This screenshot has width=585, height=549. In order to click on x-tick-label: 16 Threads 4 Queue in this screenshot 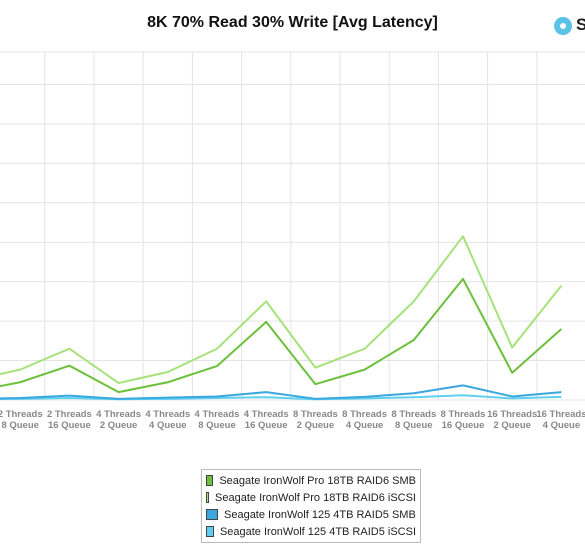, I will do `click(560, 420)`.